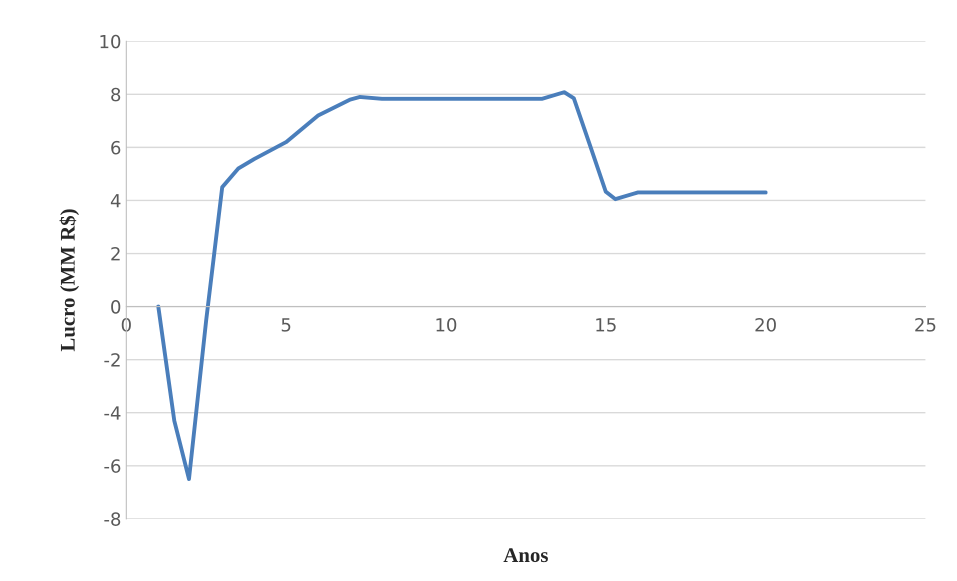 The image size is (957, 581). I want to click on y-axis-title: Lucro (MM R$), so click(70, 280).